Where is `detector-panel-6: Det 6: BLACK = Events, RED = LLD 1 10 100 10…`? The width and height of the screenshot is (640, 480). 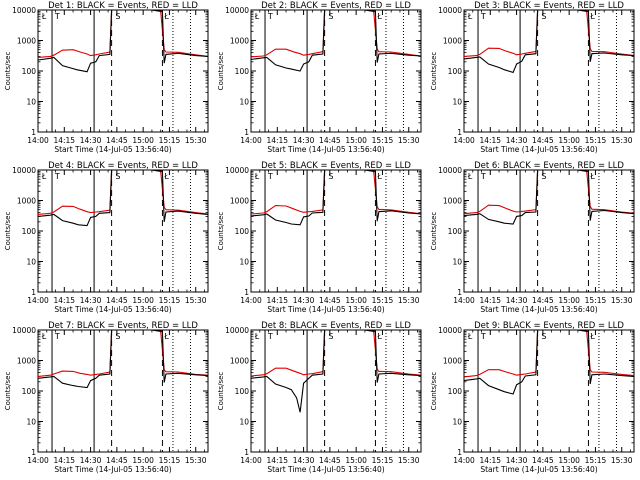
detector-panel-6: Det 6: BLACK = Events, RED = LLD 1 10 100 10… is located at coordinates (532, 237).